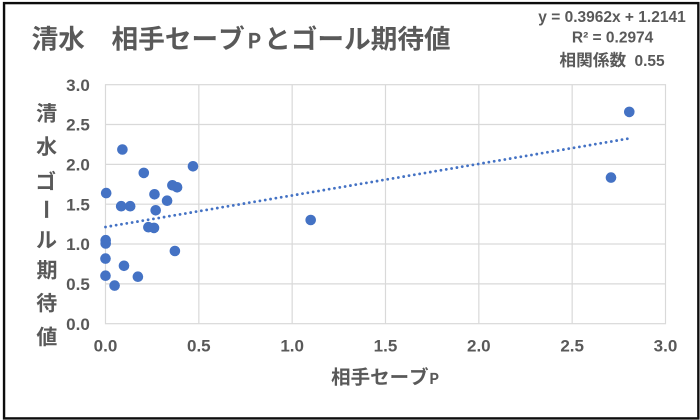 The width and height of the screenshot is (700, 420). Describe the element at coordinates (650, 61) in the screenshot. I see `svg-text: 0.55` at that location.